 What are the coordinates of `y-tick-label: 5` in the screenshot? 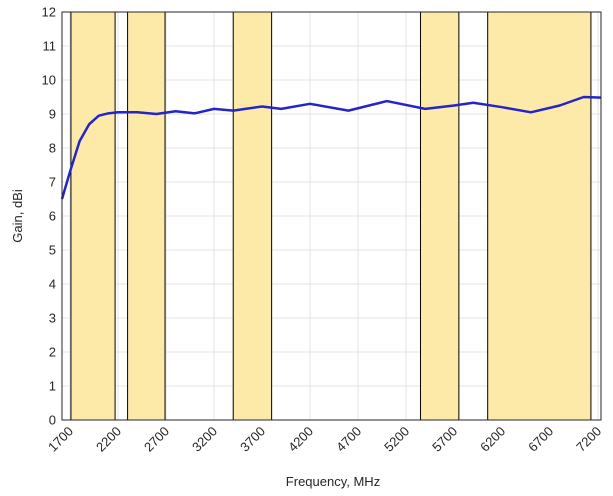 It's located at (52, 250).